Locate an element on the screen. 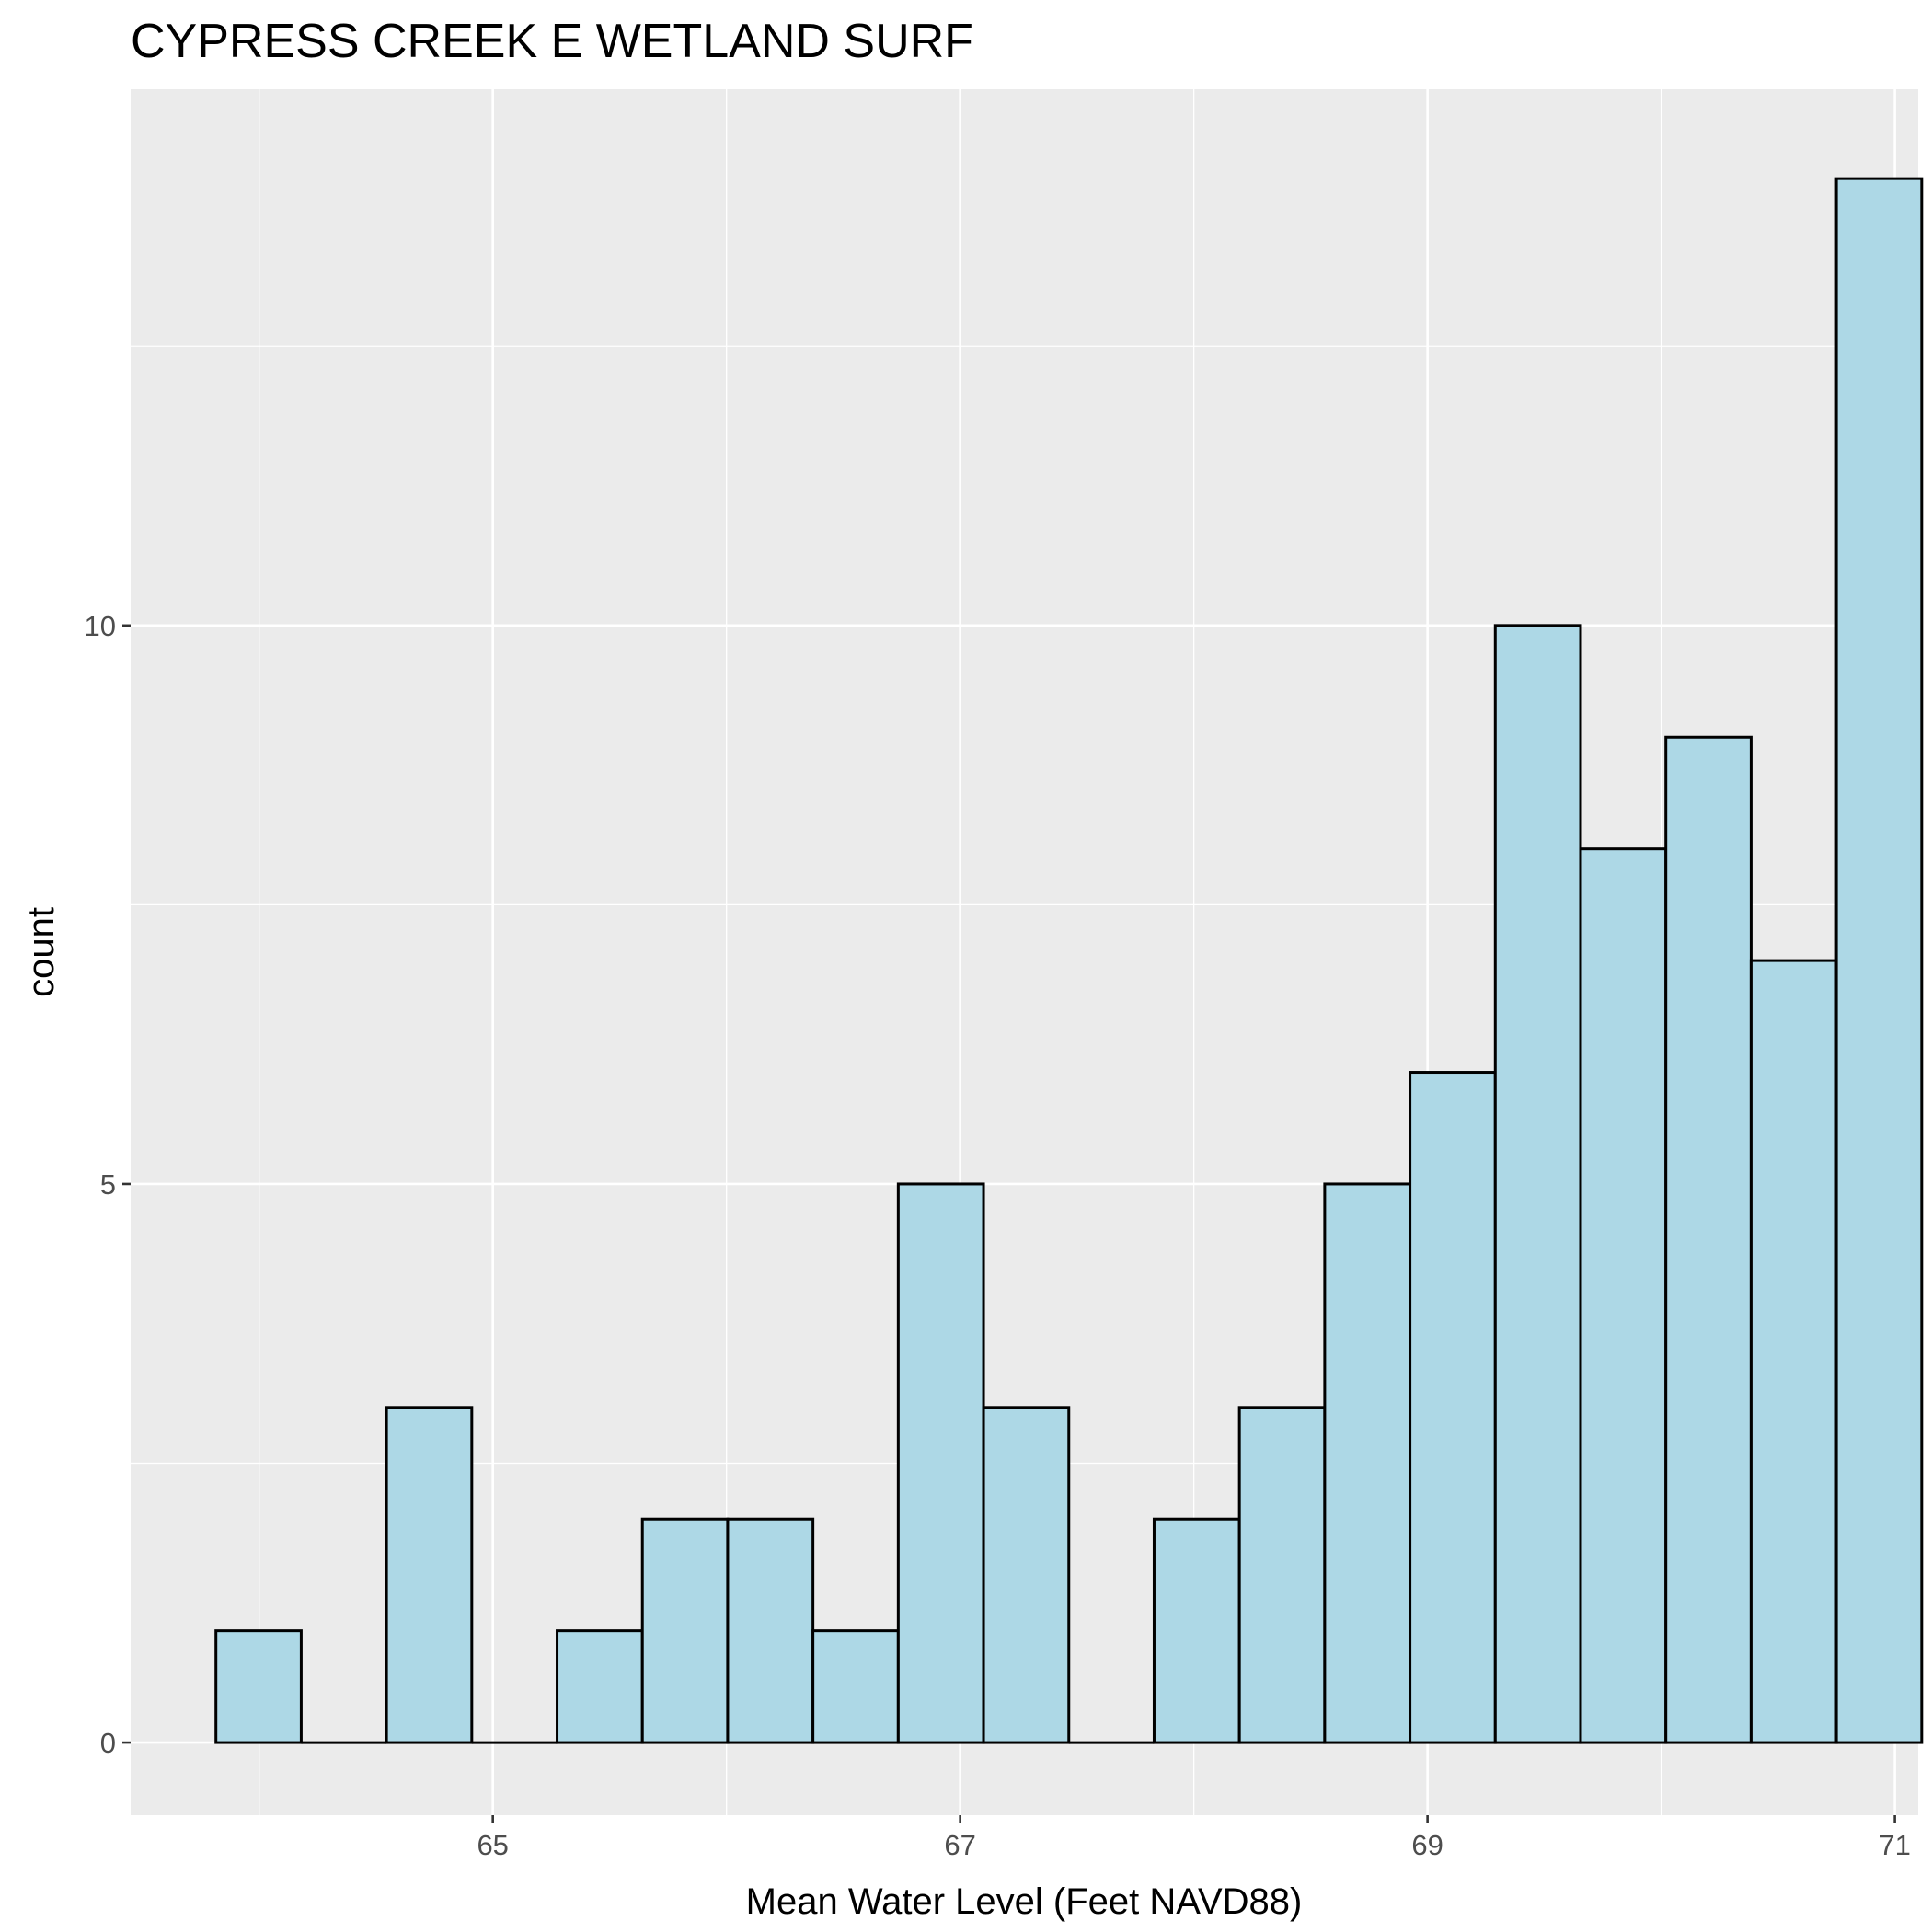 The width and height of the screenshot is (1932, 1932). y-tick-label: 10 is located at coordinates (100, 626).